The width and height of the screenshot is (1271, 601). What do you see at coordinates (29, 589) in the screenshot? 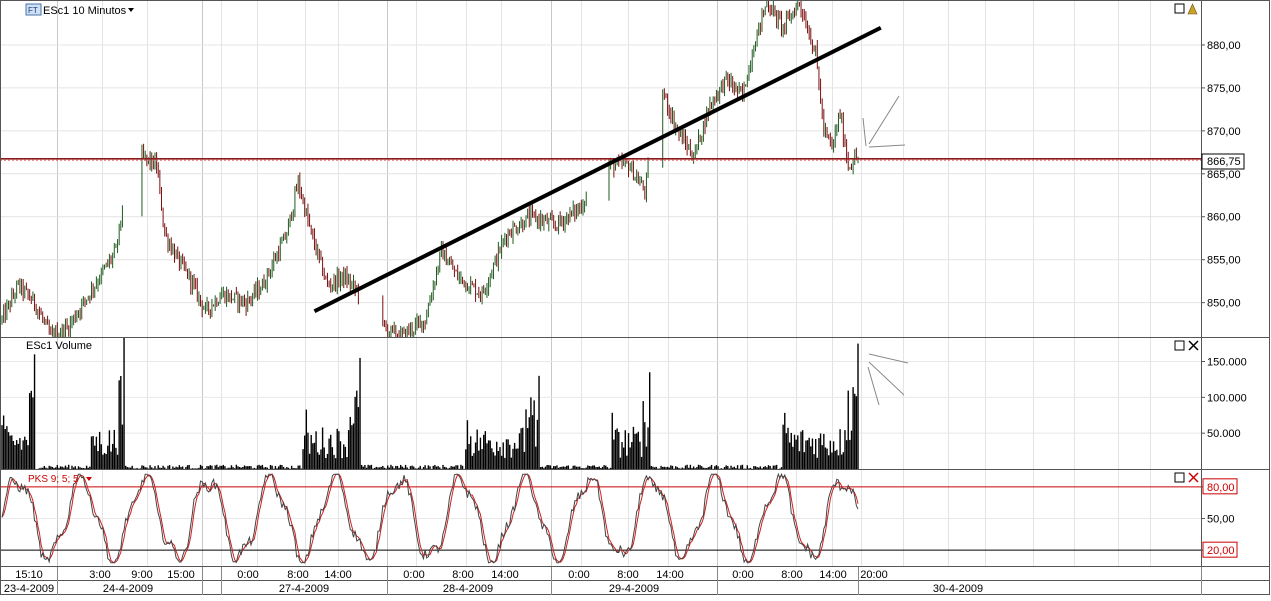
I see `date-tick-label: 23-4-2009` at bounding box center [29, 589].